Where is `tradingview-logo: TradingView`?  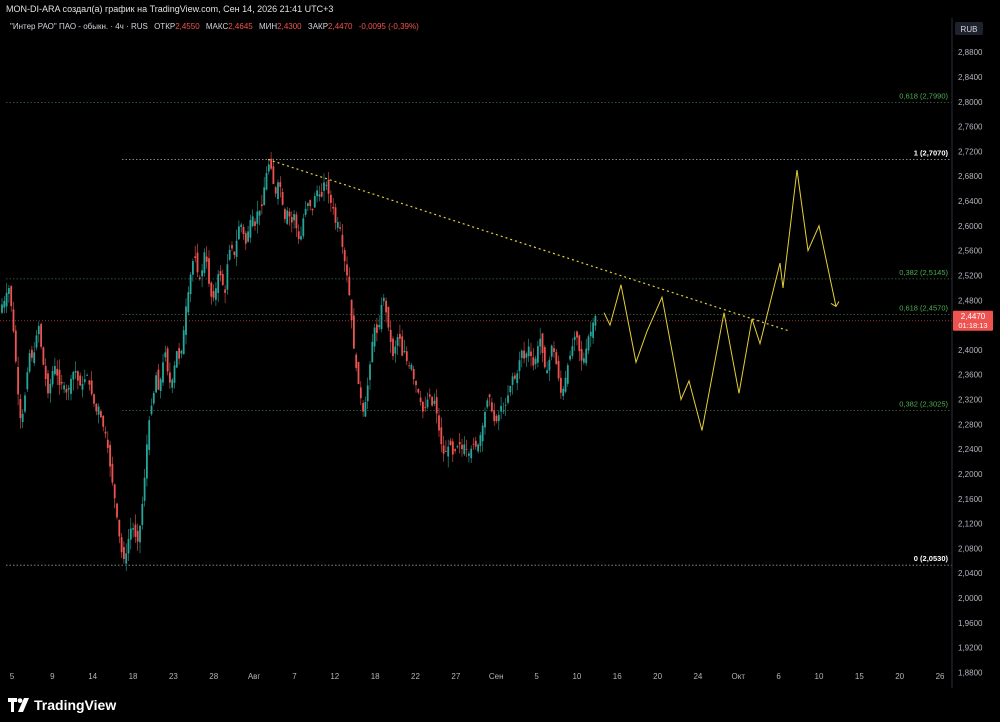 tradingview-logo: TradingView is located at coordinates (62, 705).